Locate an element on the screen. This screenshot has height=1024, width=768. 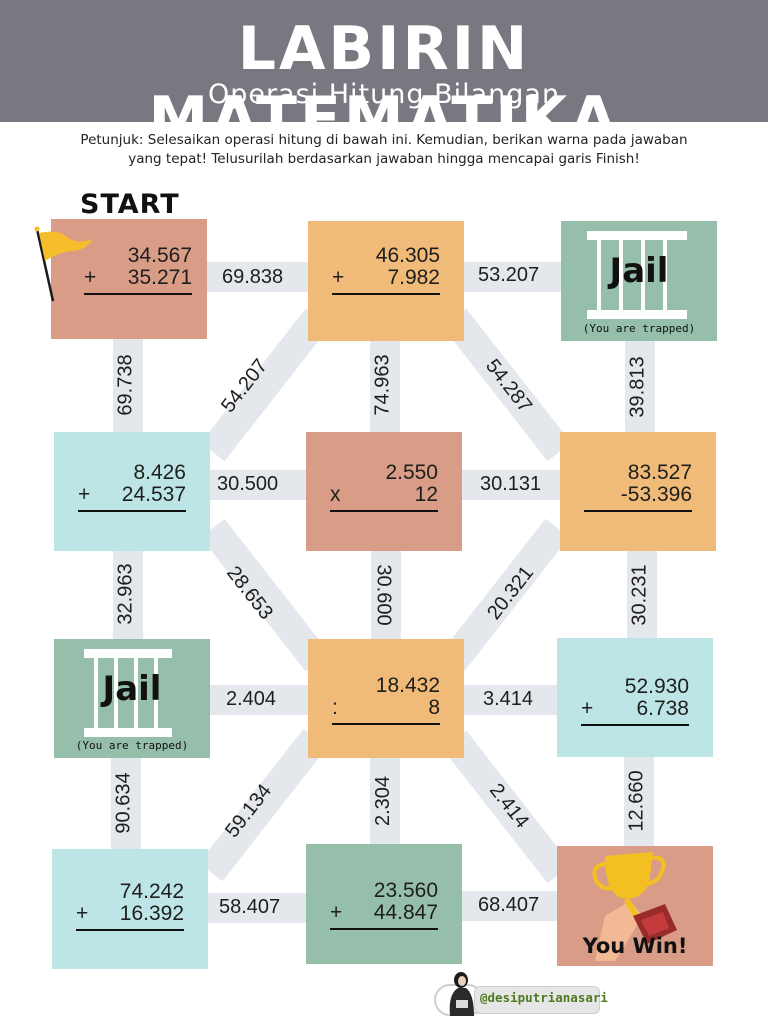
path-v-c1-r3r4 is located at coordinates (126, 804).